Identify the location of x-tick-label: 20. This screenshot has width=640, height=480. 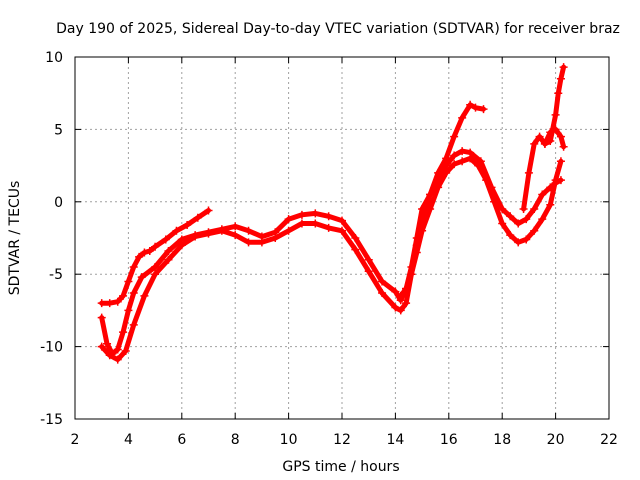
(556, 440).